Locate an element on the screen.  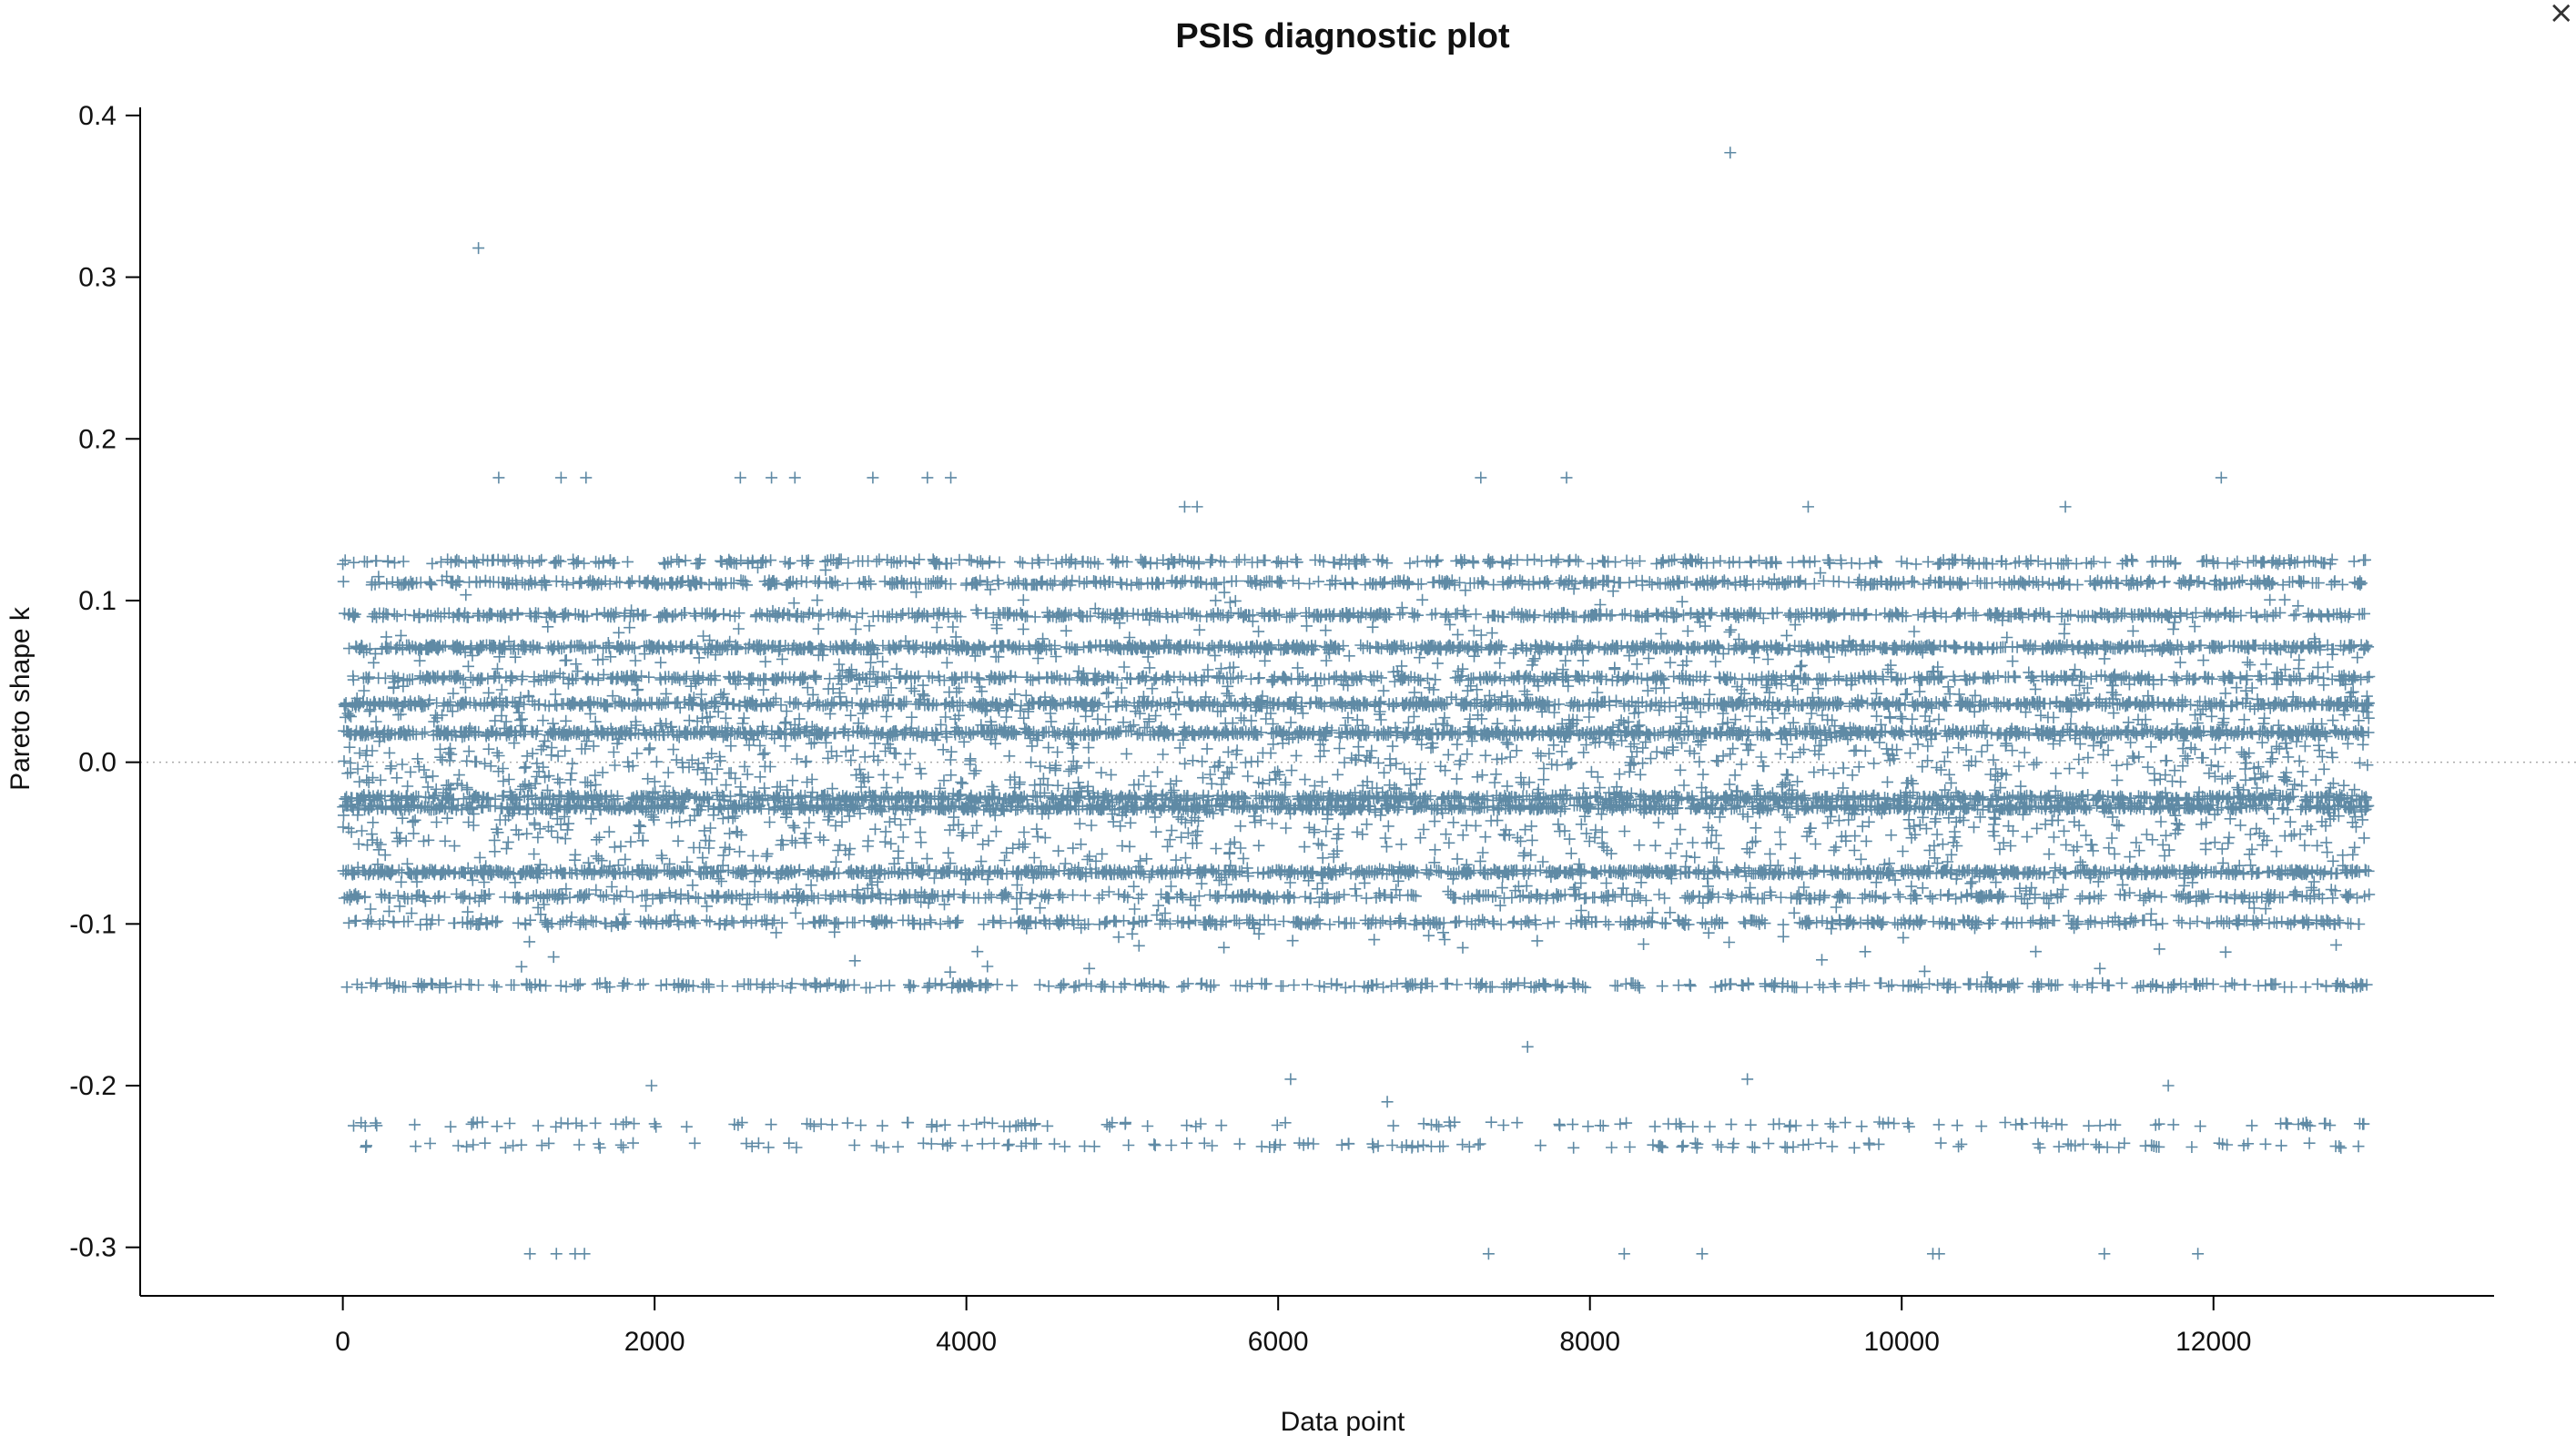
x-tick-label: 8000 is located at coordinates (1589, 1342).